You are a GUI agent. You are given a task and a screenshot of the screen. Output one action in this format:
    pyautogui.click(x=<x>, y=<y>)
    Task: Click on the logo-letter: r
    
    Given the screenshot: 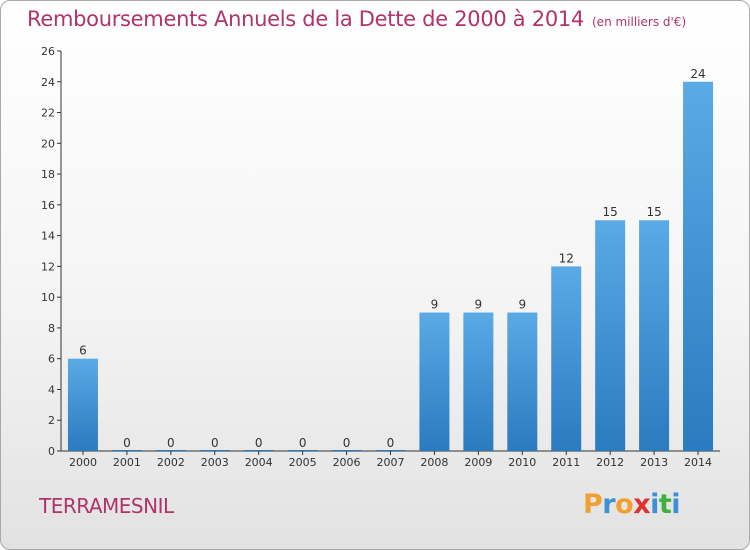 What is the action you would take?
    pyautogui.click(x=609, y=504)
    